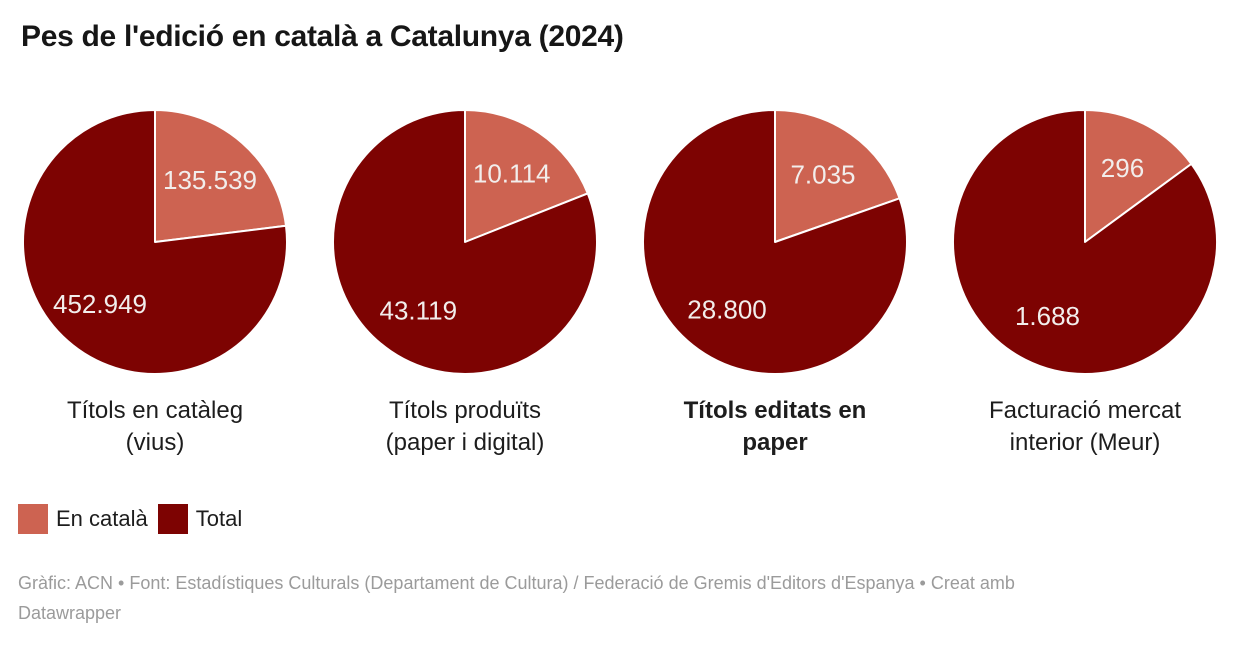 The image size is (1240, 646). What do you see at coordinates (155, 410) in the screenshot?
I see `pie-category-line1: Títols en catàleg` at bounding box center [155, 410].